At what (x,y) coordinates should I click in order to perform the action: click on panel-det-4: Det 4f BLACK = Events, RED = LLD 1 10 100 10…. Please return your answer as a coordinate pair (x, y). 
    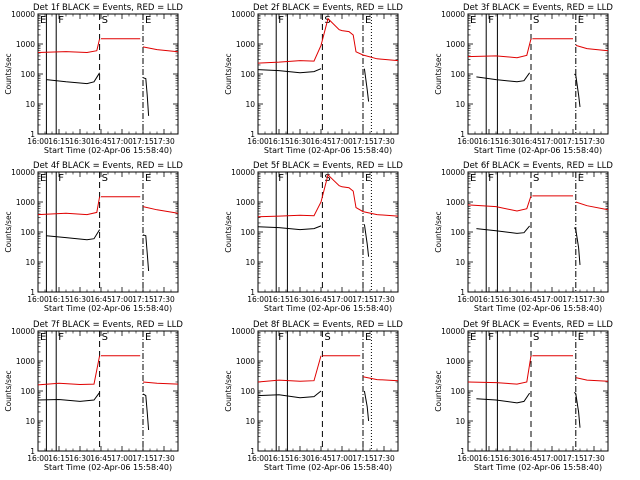
    Looking at the image, I should click on (93, 237).